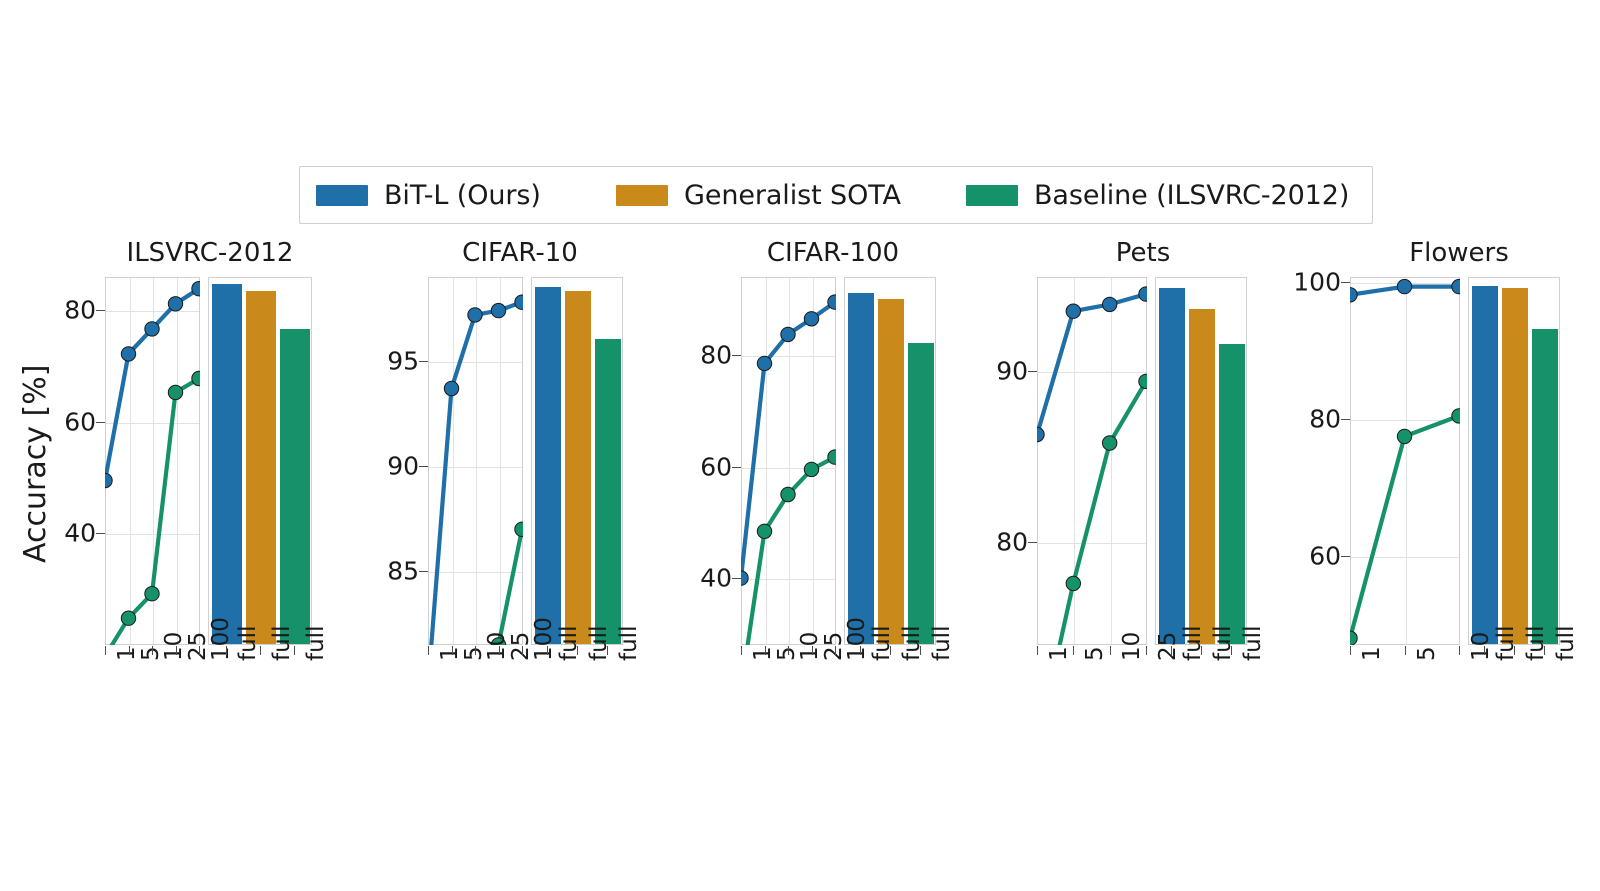  Describe the element at coordinates (642, 195) in the screenshot. I see `legend-swatch-generalist-sota` at that location.